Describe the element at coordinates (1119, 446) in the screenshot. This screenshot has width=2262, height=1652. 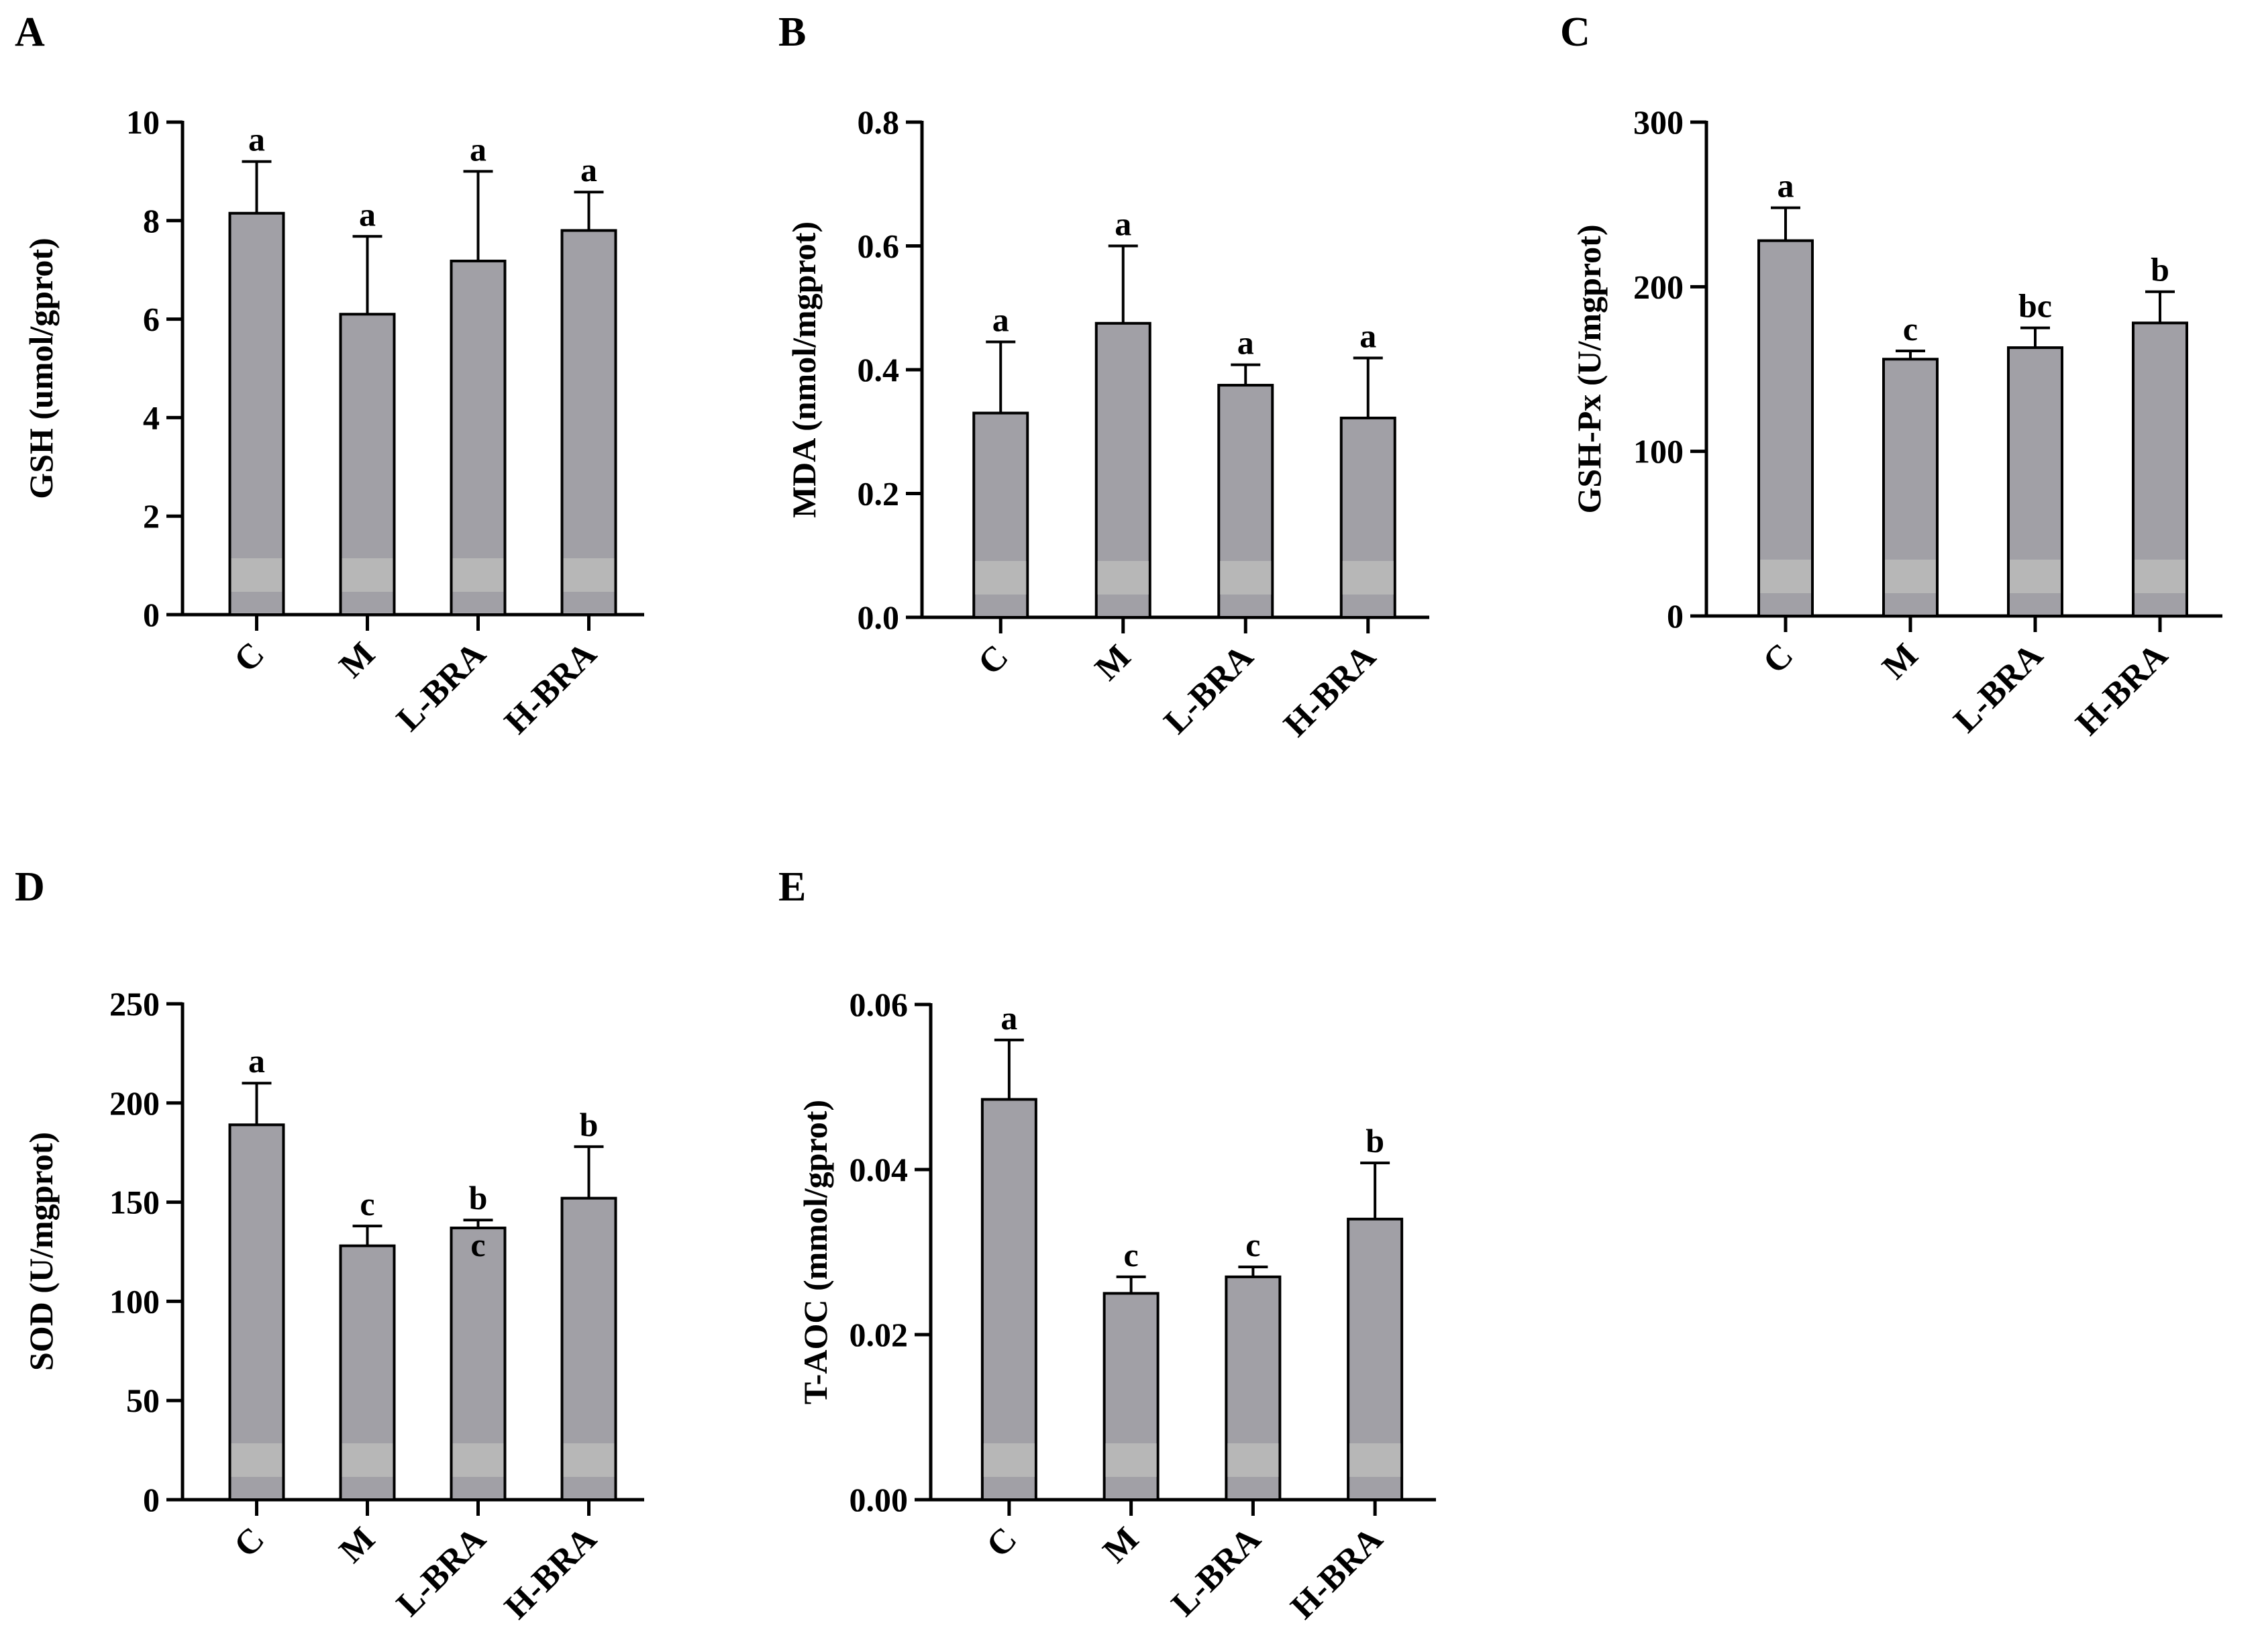
I see `bar-group: aM` at that location.